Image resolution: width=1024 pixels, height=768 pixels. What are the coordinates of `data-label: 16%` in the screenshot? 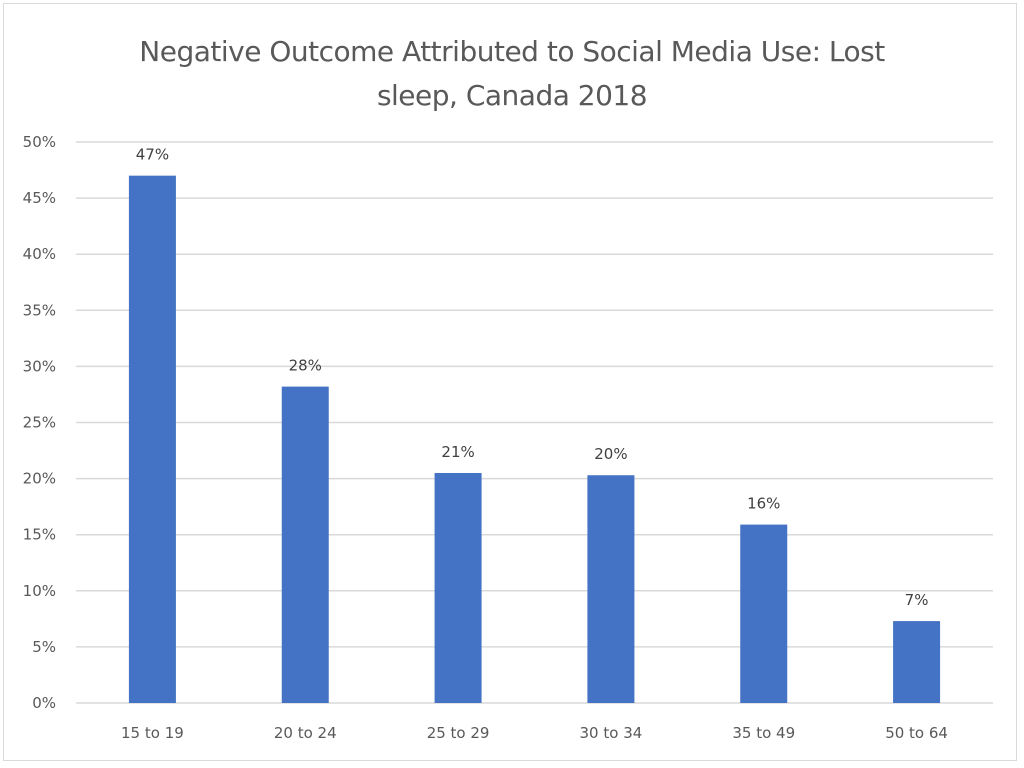 It's located at (763, 504).